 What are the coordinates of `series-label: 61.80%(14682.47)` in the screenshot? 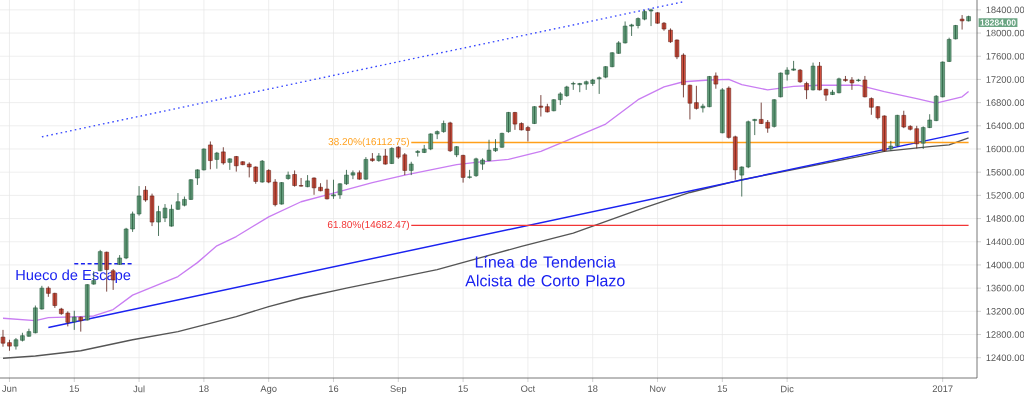 It's located at (368, 225).